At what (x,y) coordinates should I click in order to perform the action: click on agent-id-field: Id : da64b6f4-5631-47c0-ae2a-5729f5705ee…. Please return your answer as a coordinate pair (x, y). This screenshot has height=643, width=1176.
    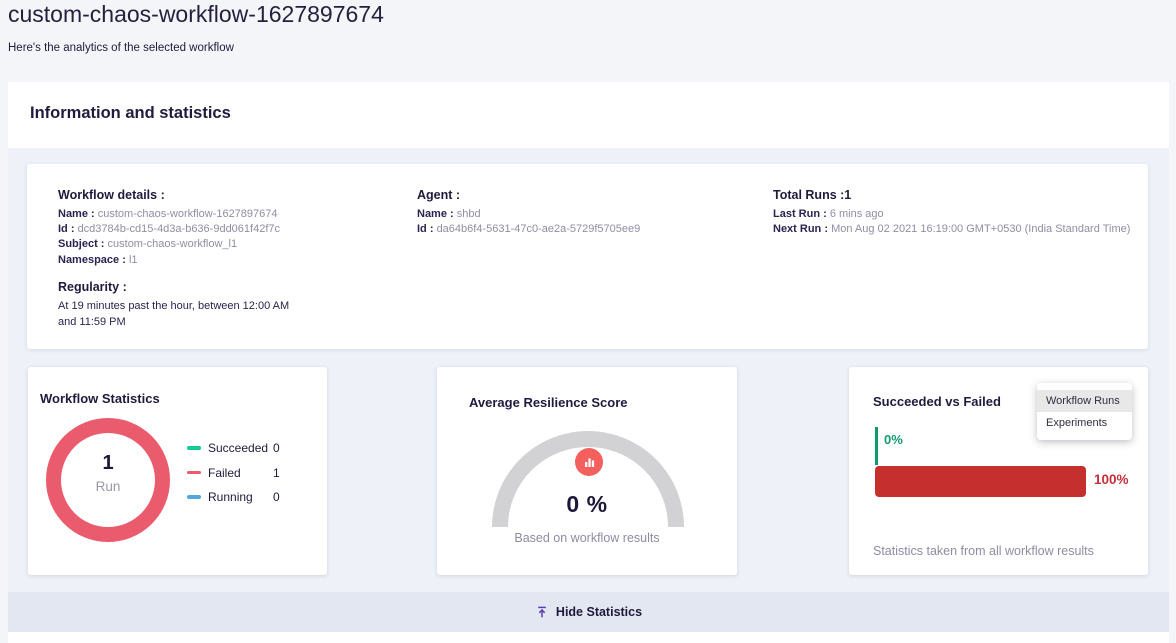
    Looking at the image, I should click on (529, 229).